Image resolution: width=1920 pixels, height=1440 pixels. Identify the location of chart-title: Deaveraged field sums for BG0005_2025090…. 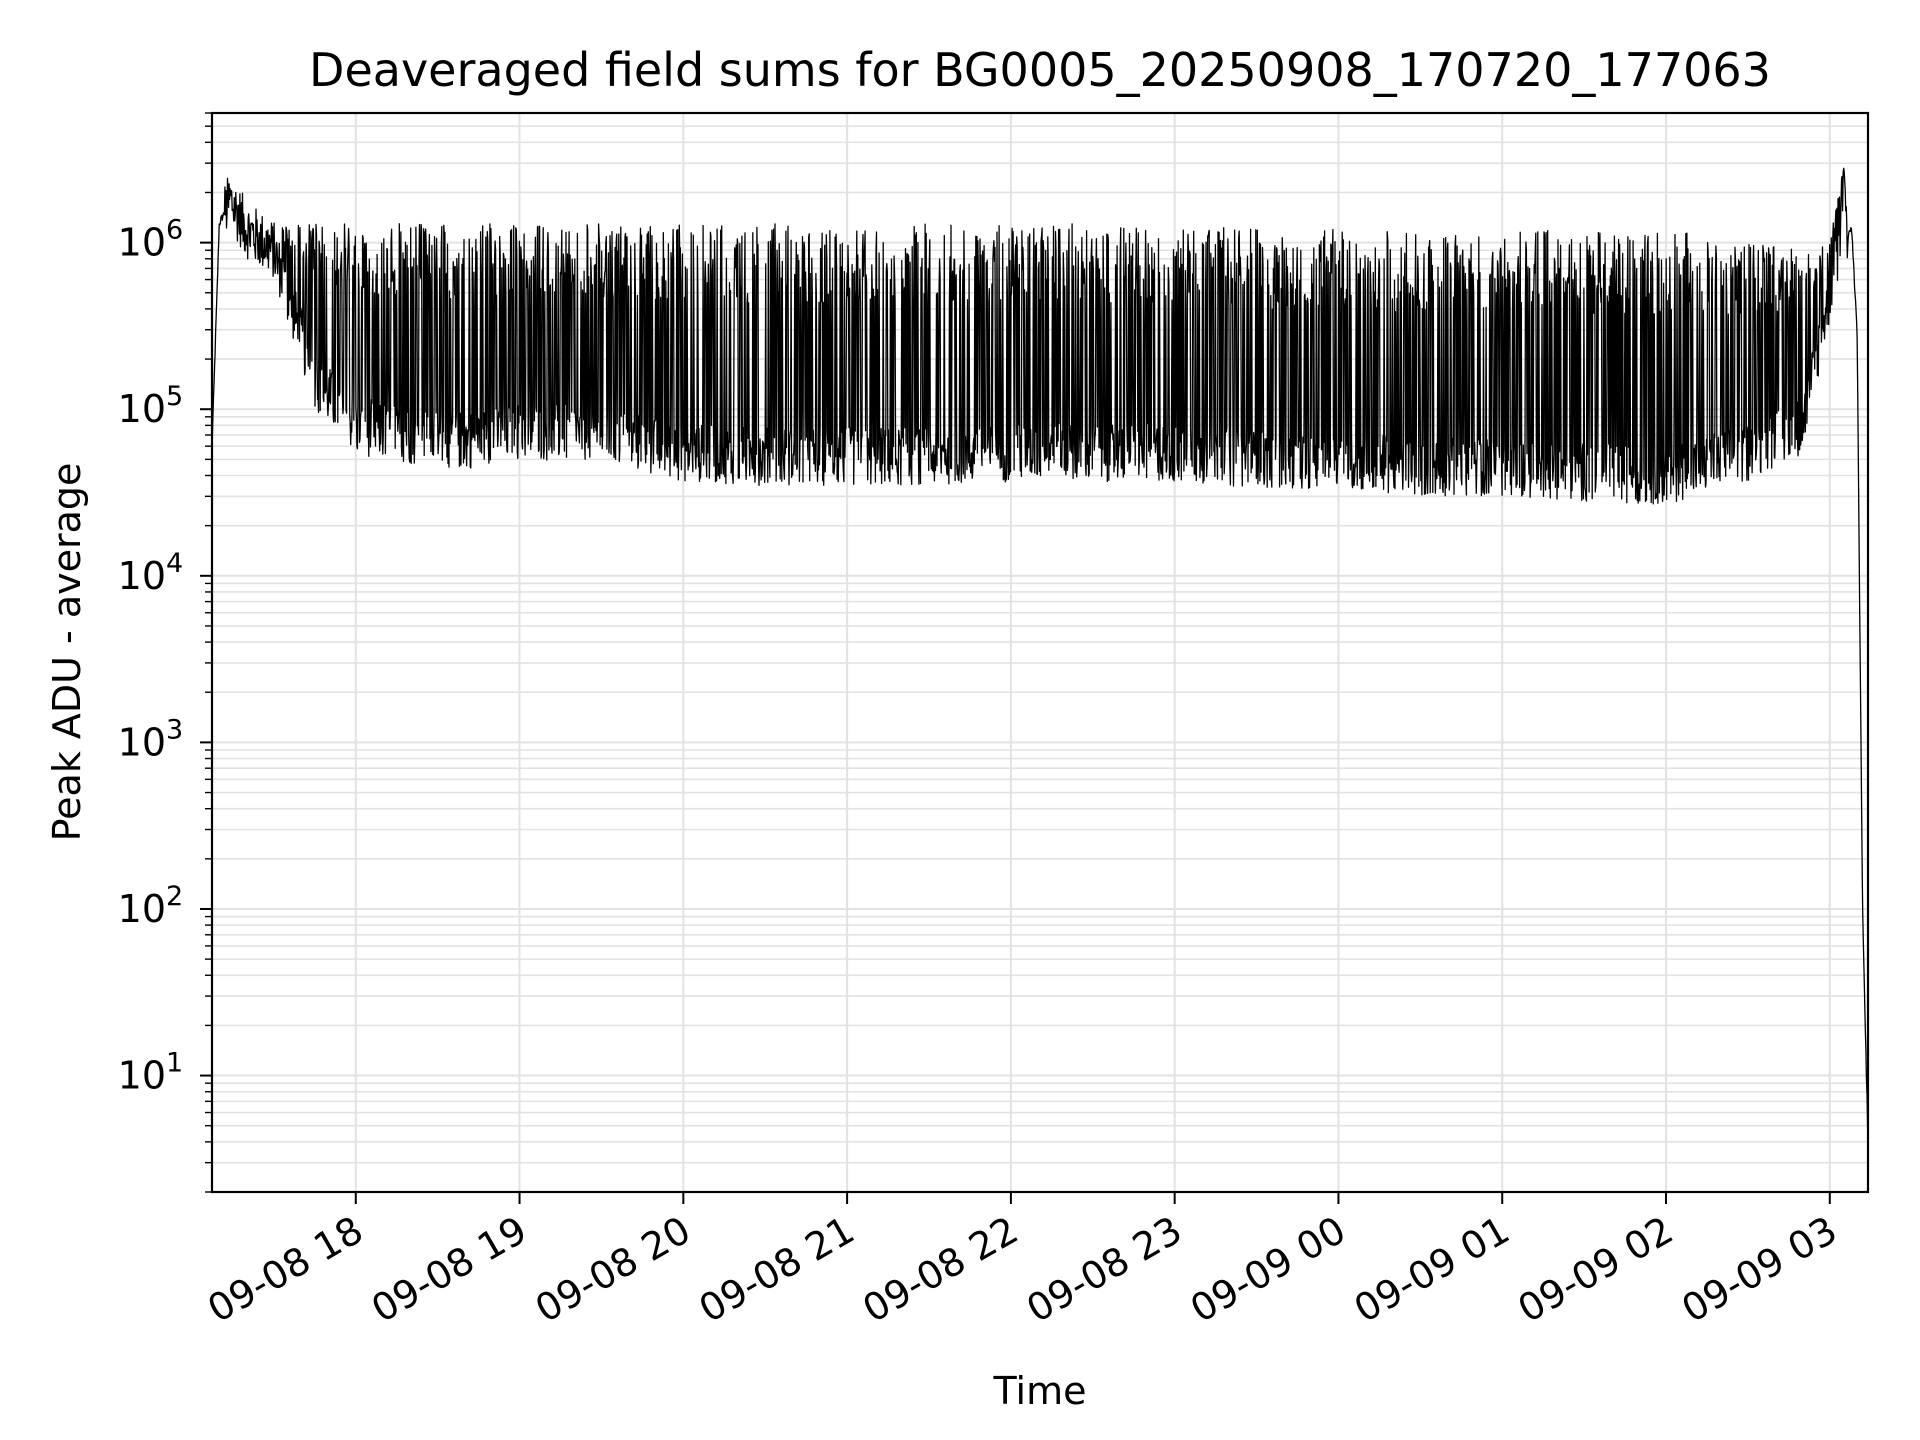
(1040, 70).